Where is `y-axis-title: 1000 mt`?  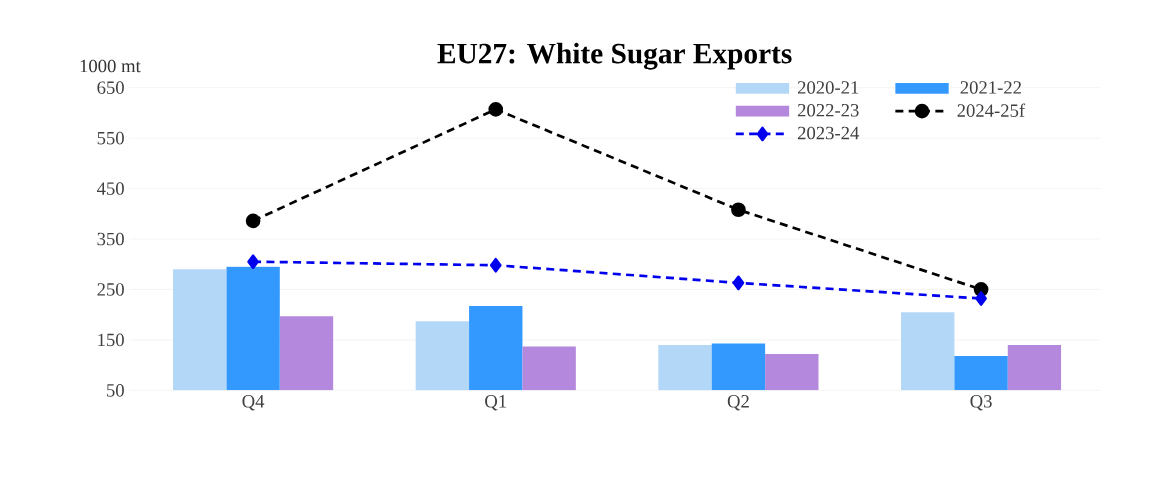 y-axis-title: 1000 mt is located at coordinates (110, 66).